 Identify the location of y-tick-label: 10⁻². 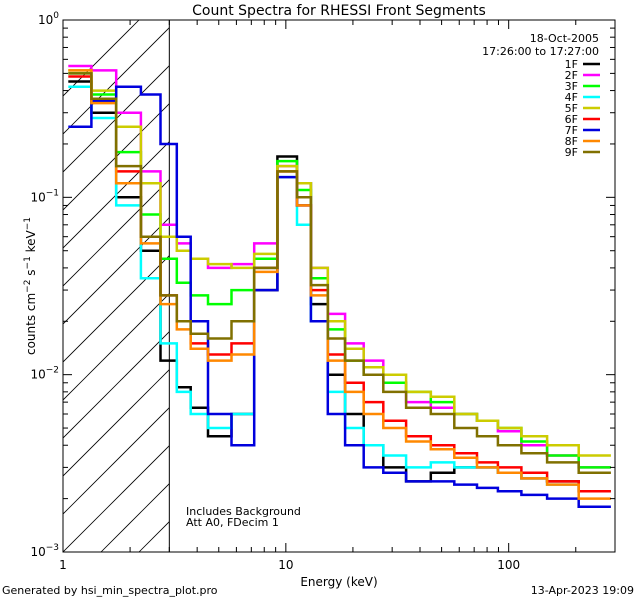
(44, 374).